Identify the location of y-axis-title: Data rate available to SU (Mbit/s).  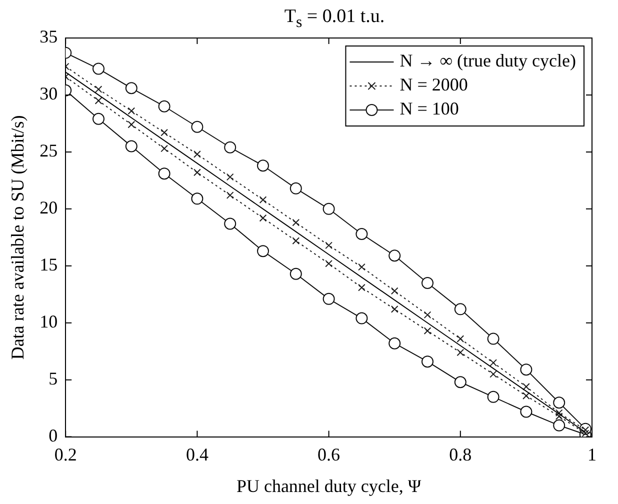
(18, 237).